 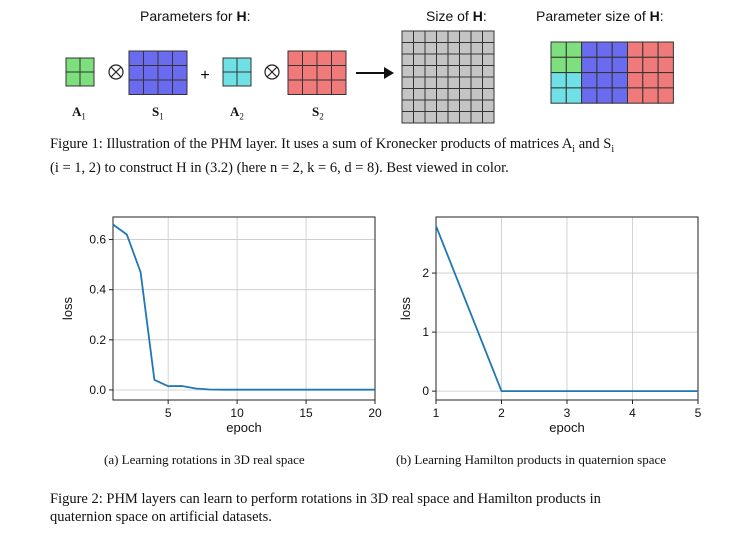 I want to click on plot-frame, so click(x=244, y=308).